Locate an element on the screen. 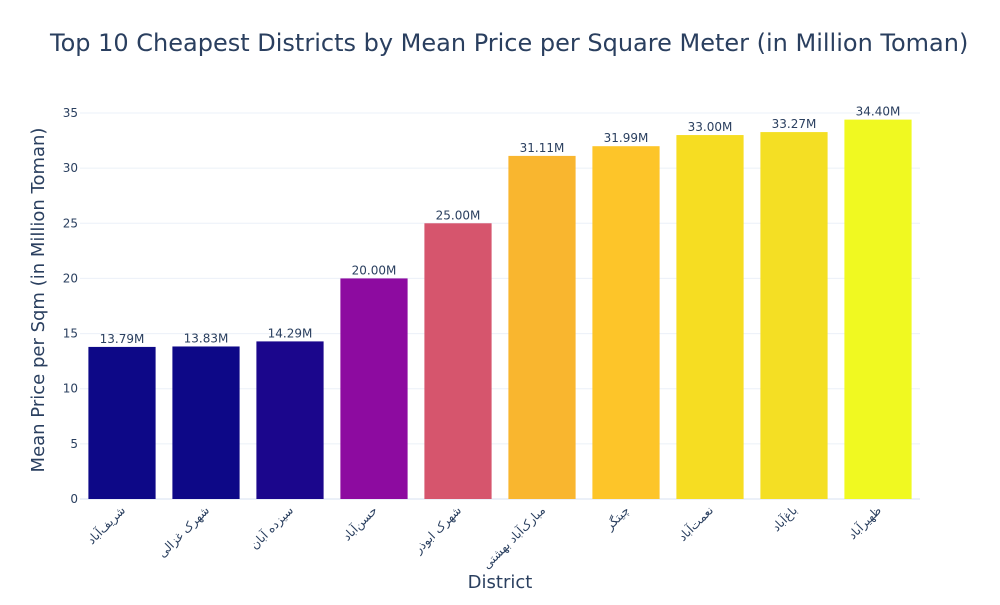 Image resolution: width=1000 pixels, height=605 pixels. bar-value-label: 31.99M is located at coordinates (626, 138).